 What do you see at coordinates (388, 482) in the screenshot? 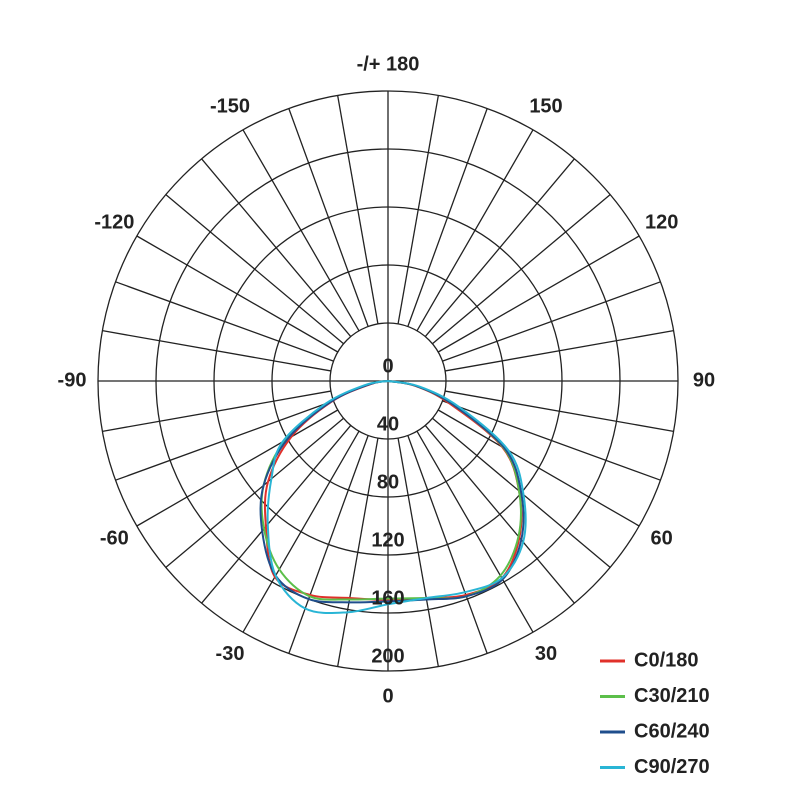
I see `radial-tick-label: 80` at bounding box center [388, 482].